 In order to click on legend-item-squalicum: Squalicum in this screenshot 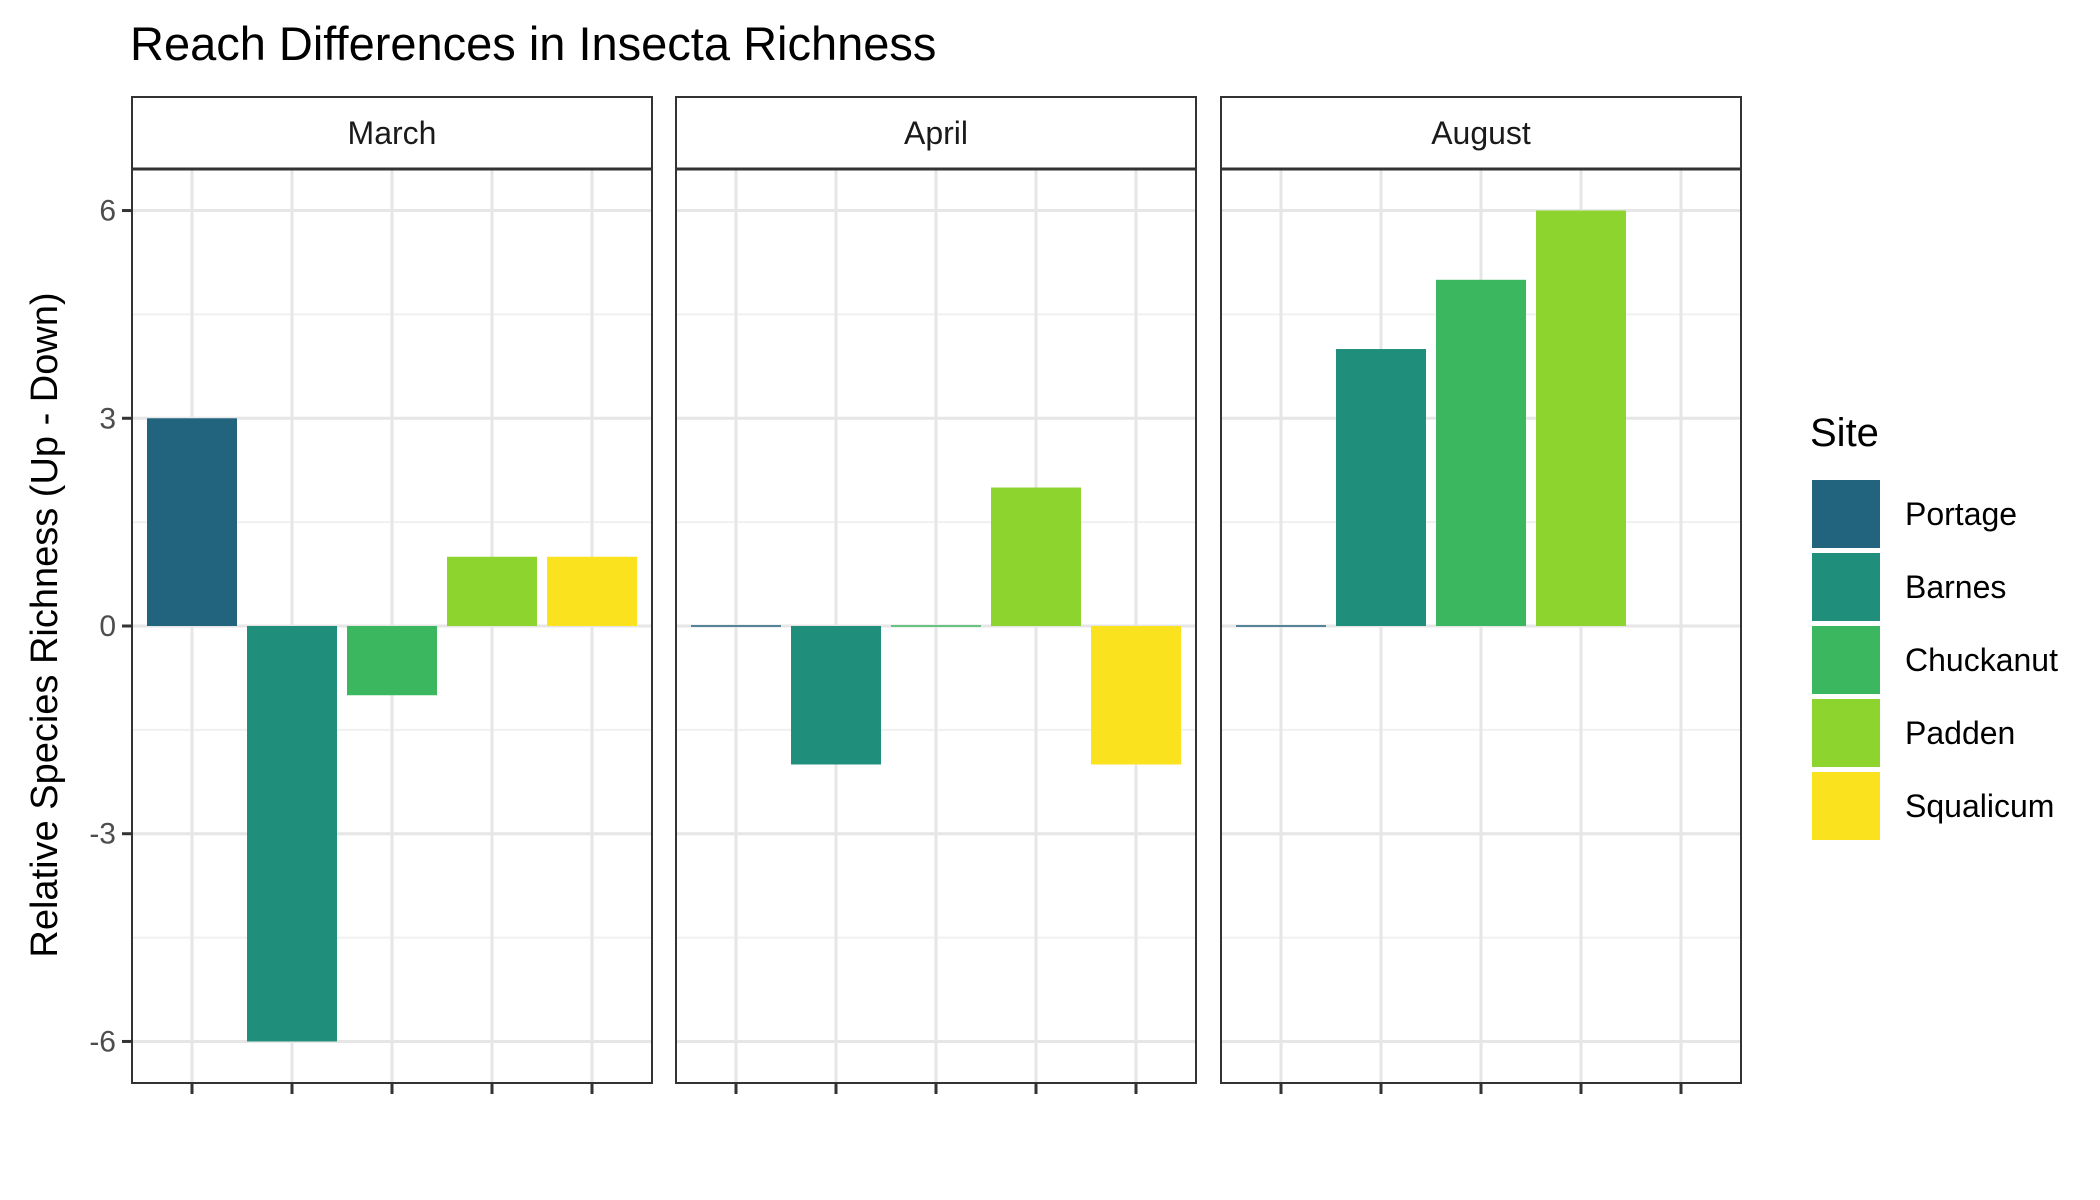, I will do `click(1933, 806)`.